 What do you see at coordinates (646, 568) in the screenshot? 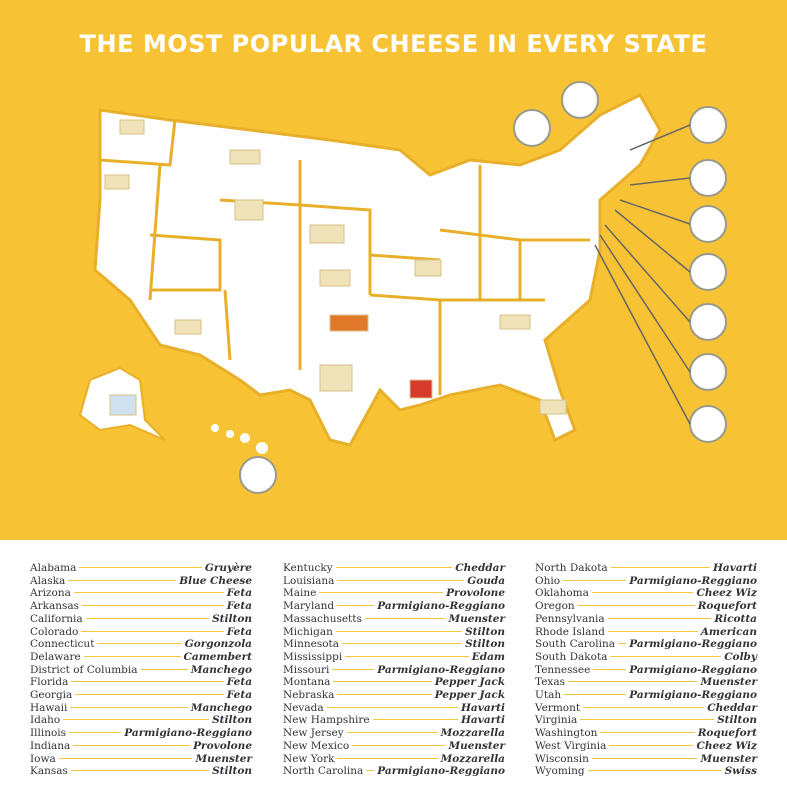
I see `list-row: North Dakota Havarti` at bounding box center [646, 568].